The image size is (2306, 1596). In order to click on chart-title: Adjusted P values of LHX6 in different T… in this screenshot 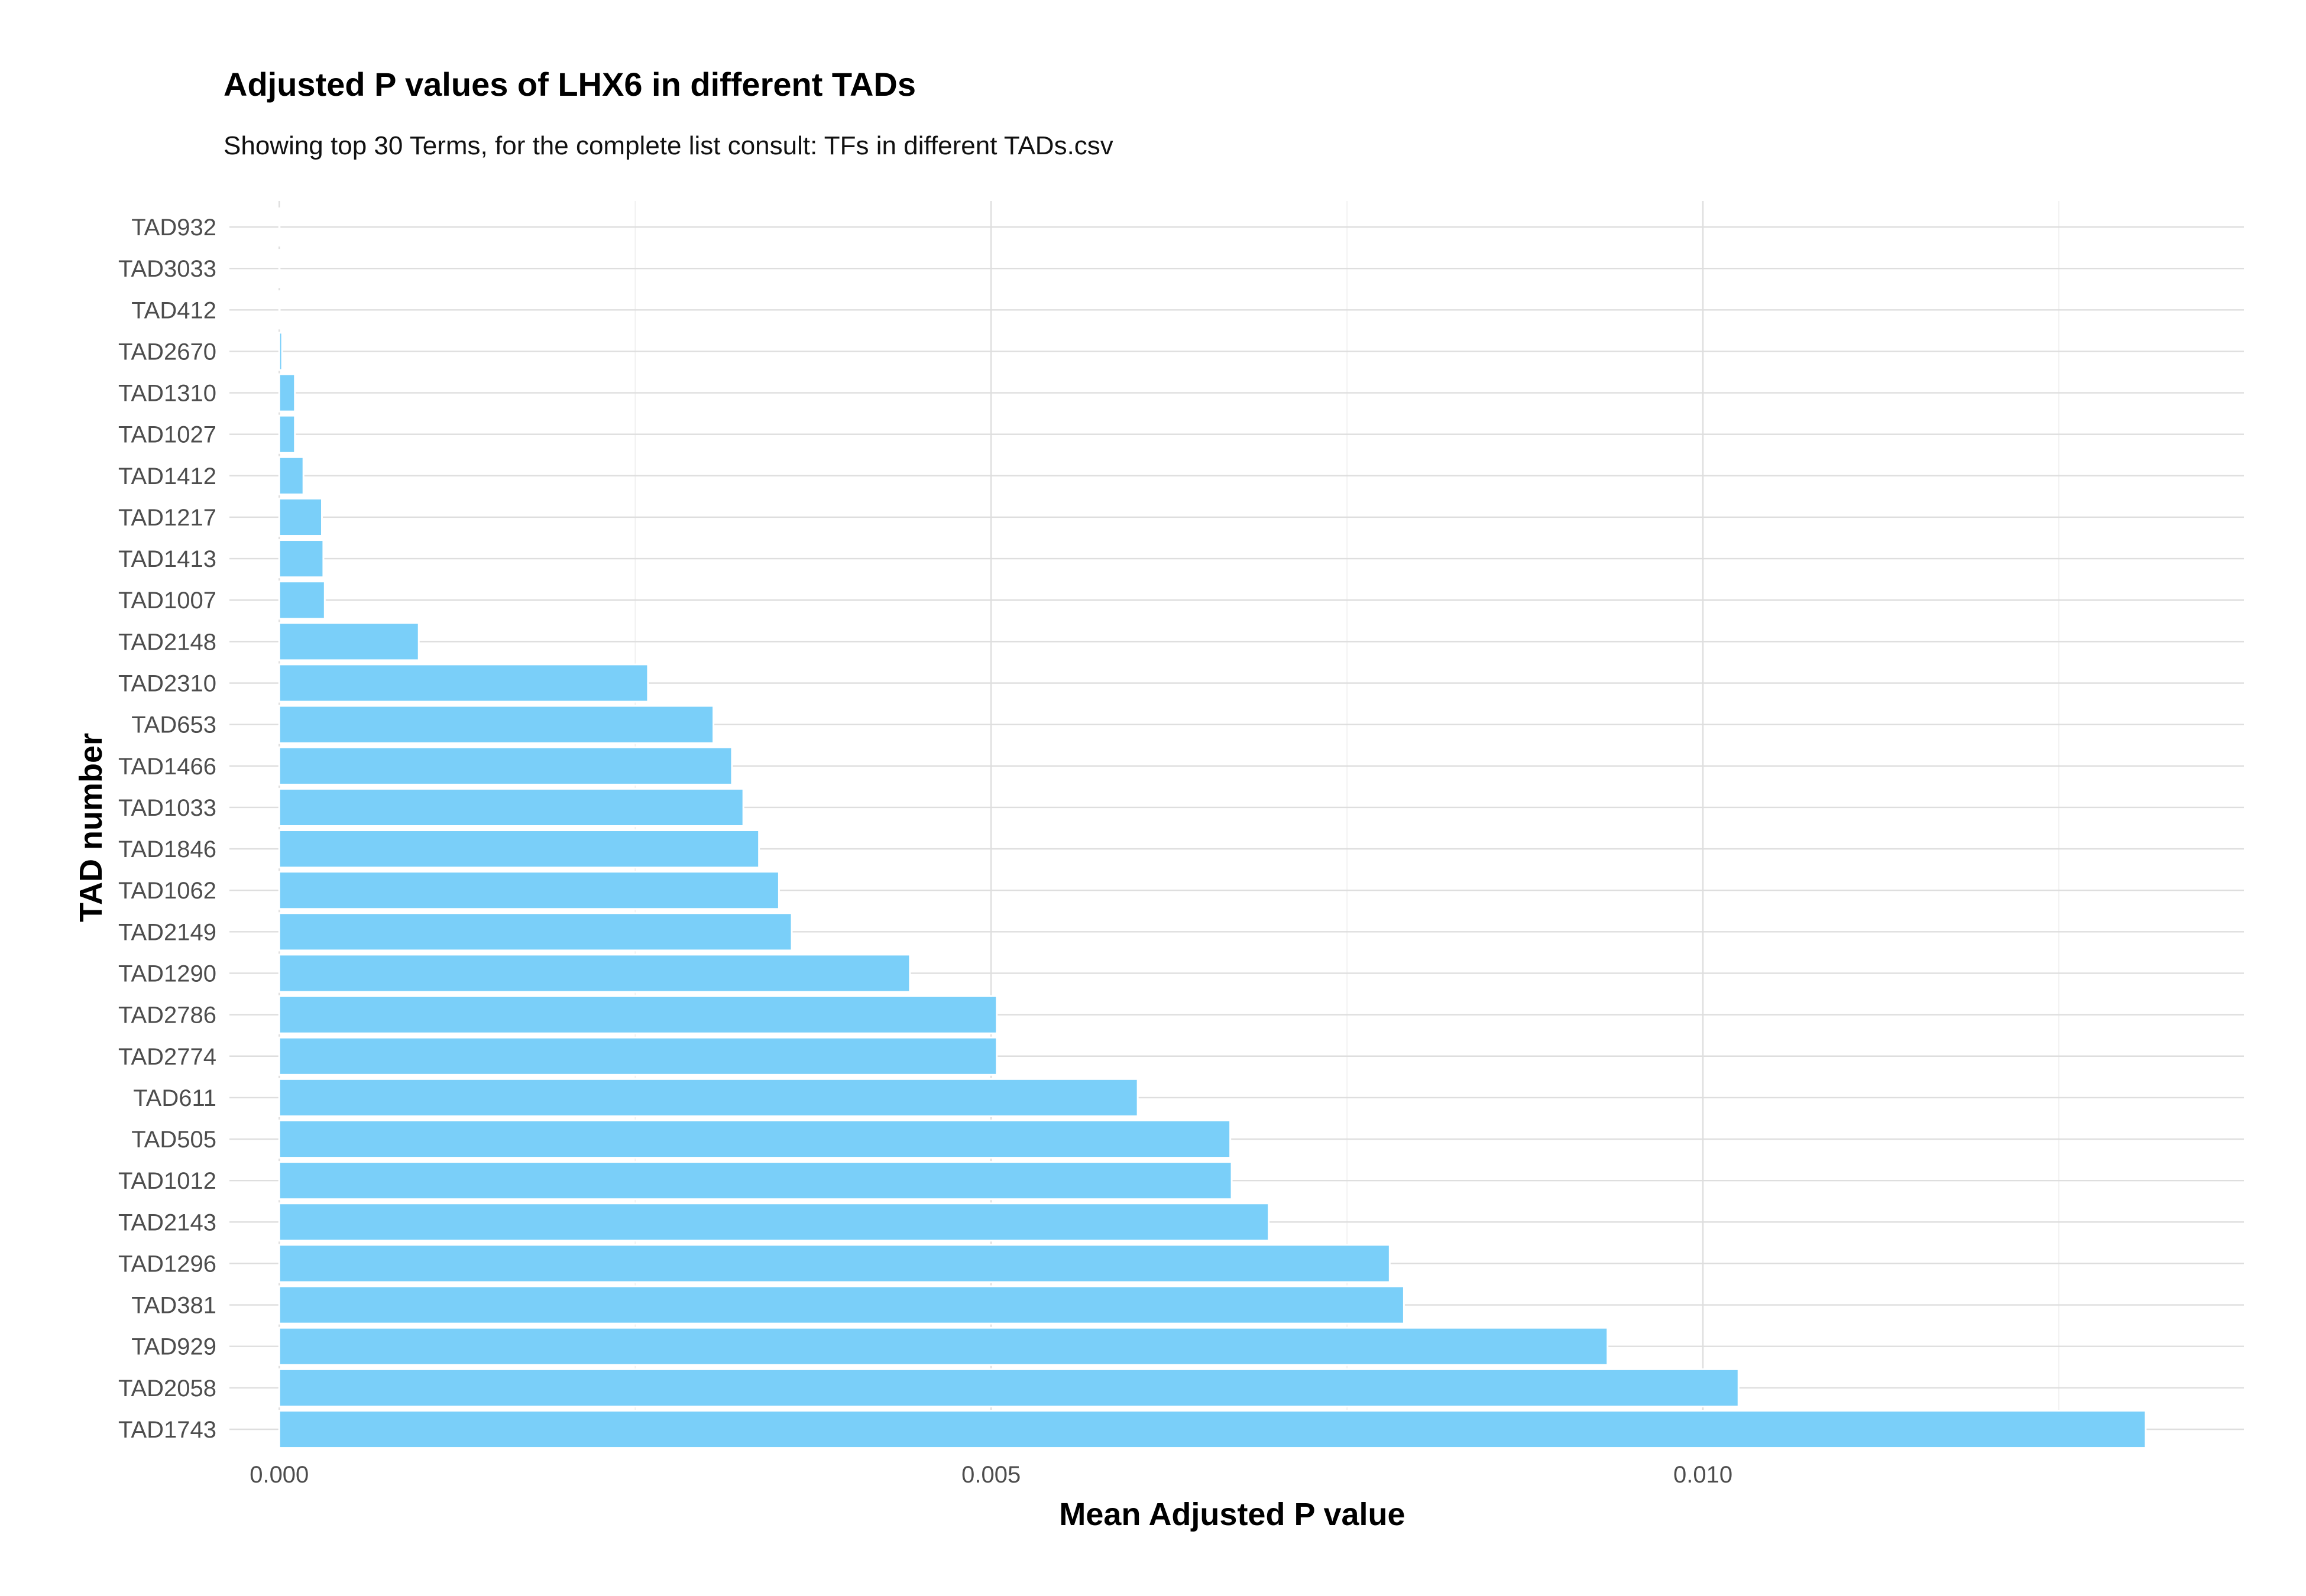, I will do `click(570, 84)`.